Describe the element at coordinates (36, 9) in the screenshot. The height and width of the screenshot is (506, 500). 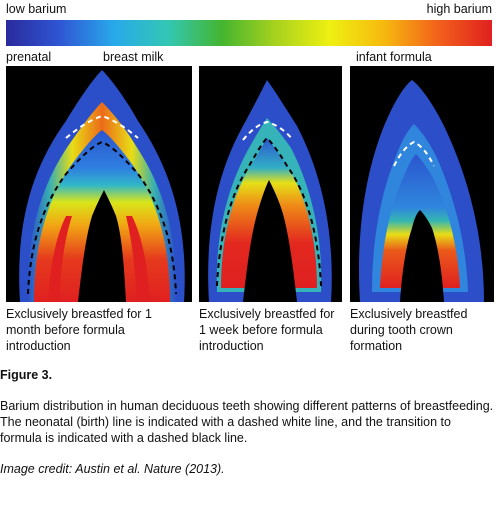
I see `low-barium-label: low barium` at that location.